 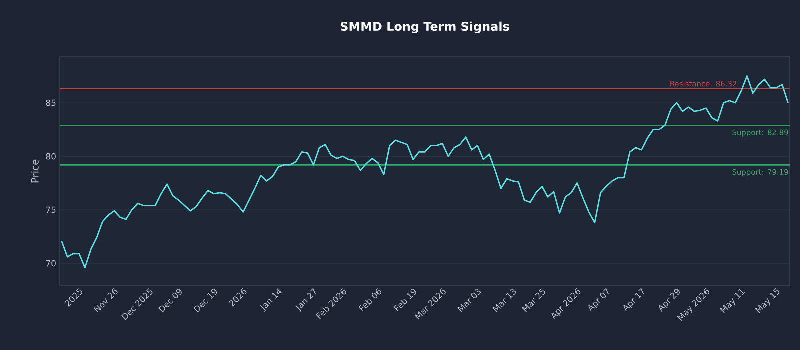 I want to click on x-tick-label: Apr 07, so click(x=598, y=300).